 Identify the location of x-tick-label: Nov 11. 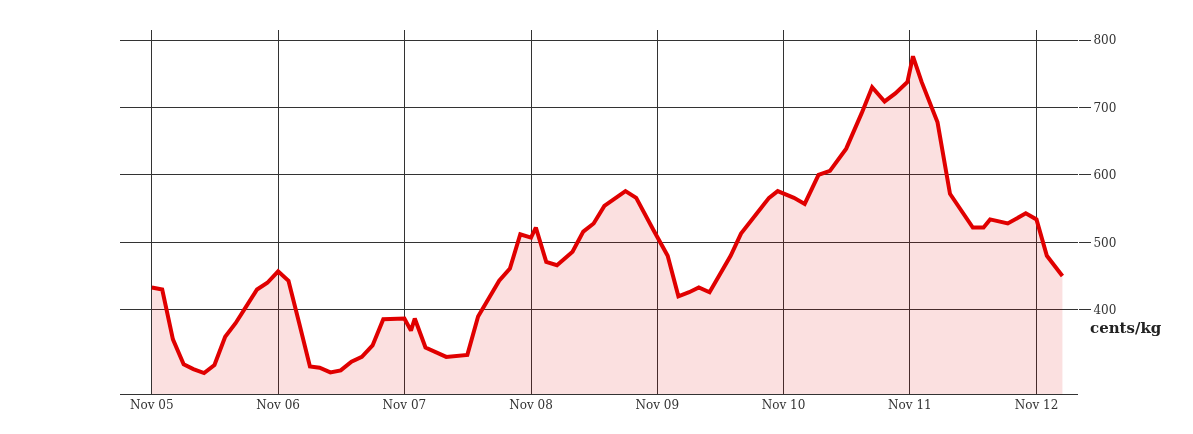
(910, 405).